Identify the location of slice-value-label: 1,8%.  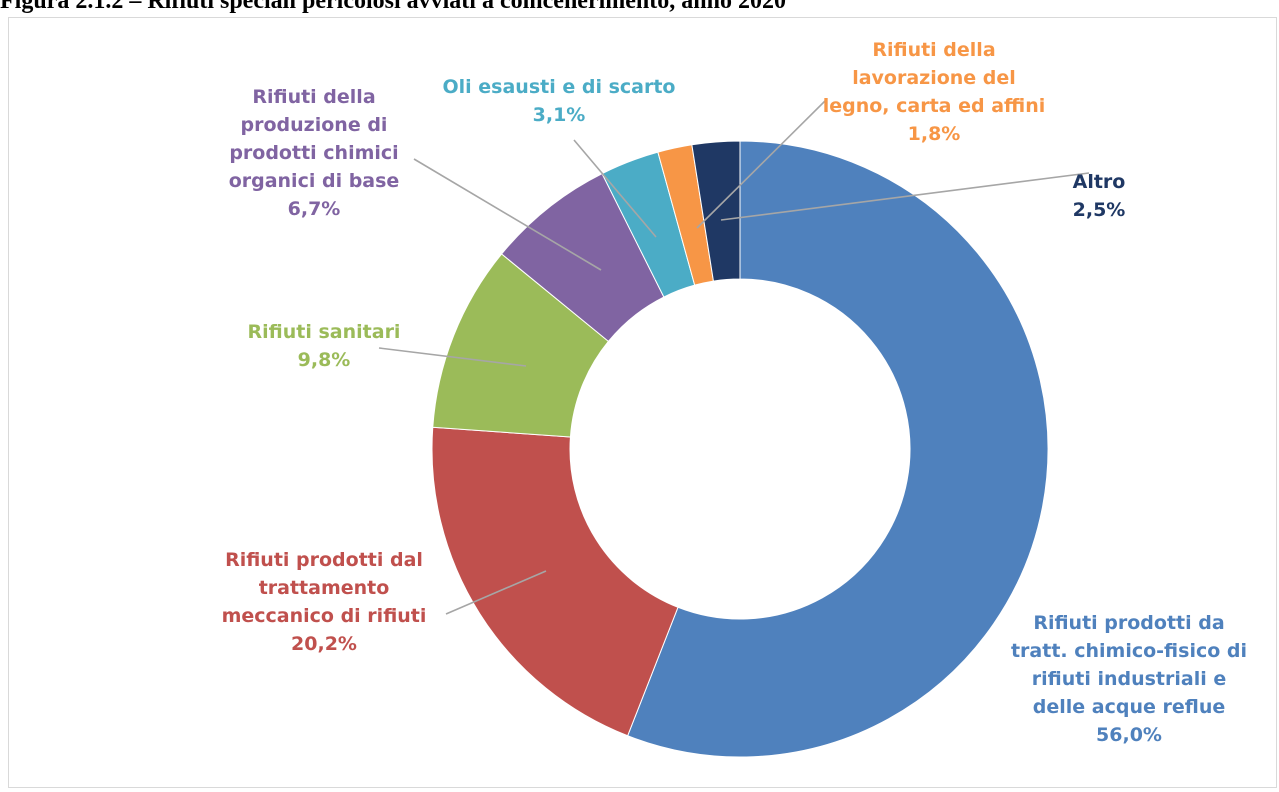
(934, 134).